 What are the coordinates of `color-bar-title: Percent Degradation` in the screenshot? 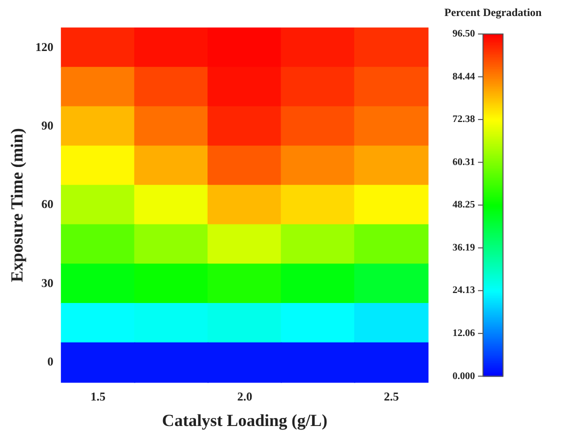 It's located at (493, 13).